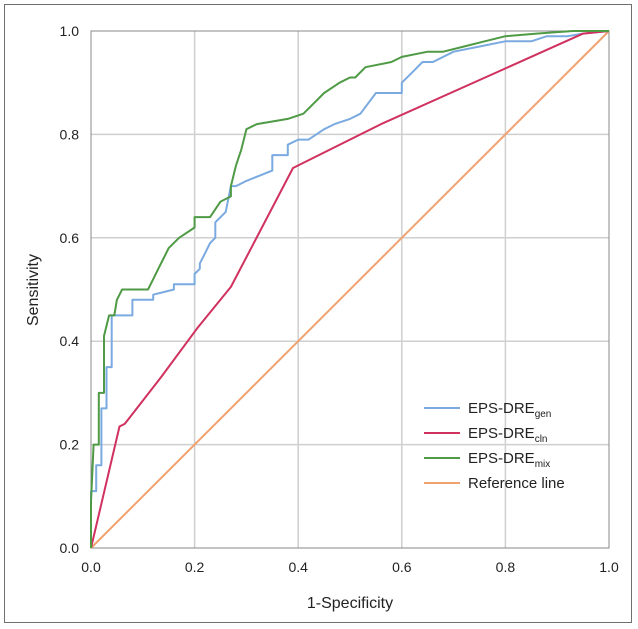 The width and height of the screenshot is (638, 629). Describe the element at coordinates (70, 238) in the screenshot. I see `y-tick-label: 0.6` at that location.